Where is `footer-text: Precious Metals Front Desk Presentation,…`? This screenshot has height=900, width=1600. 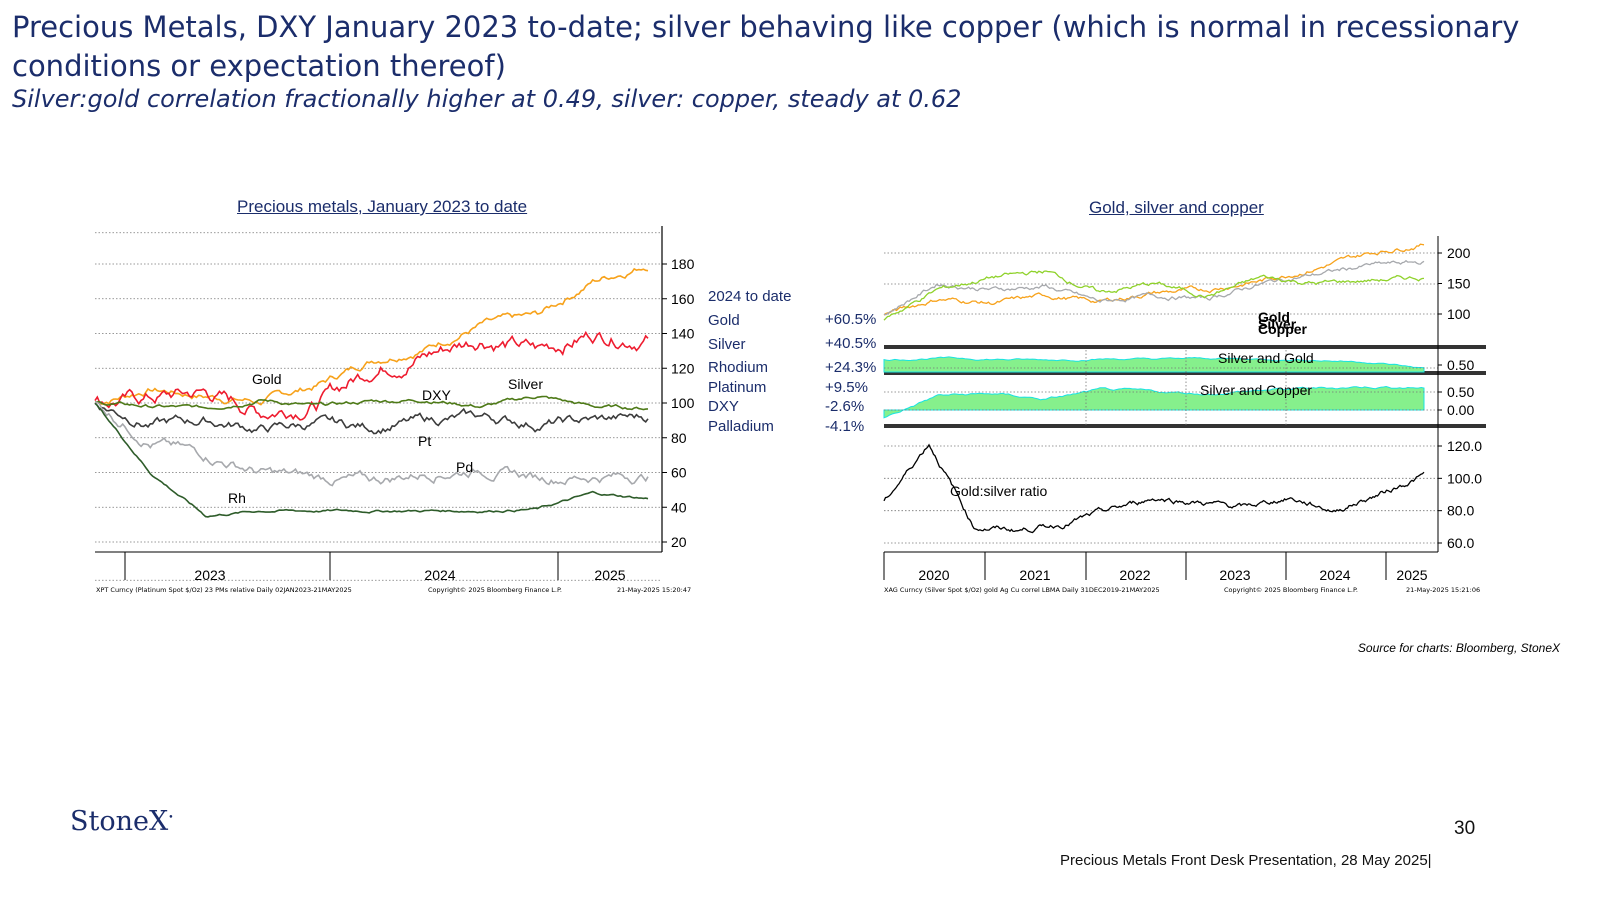 footer-text: Precious Metals Front Desk Presentation,… is located at coordinates (1246, 860).